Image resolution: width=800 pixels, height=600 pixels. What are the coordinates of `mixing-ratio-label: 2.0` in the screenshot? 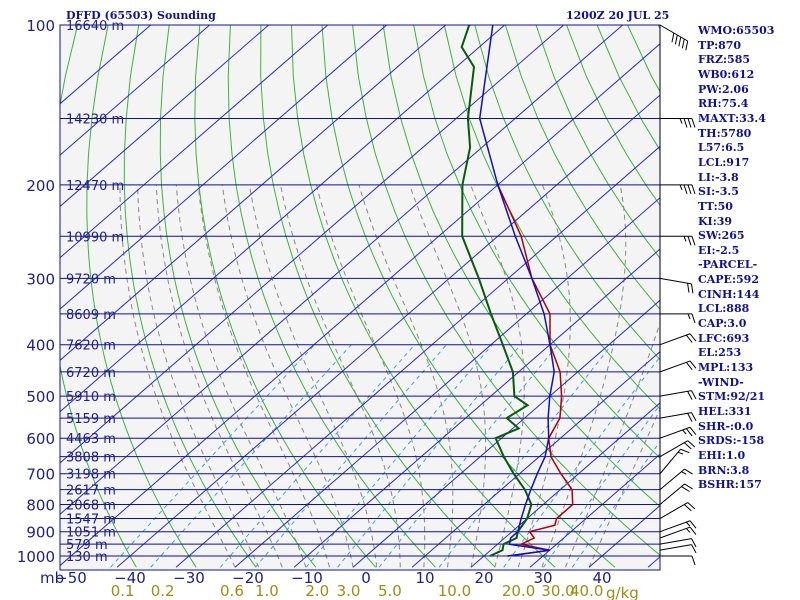 It's located at (317, 591).